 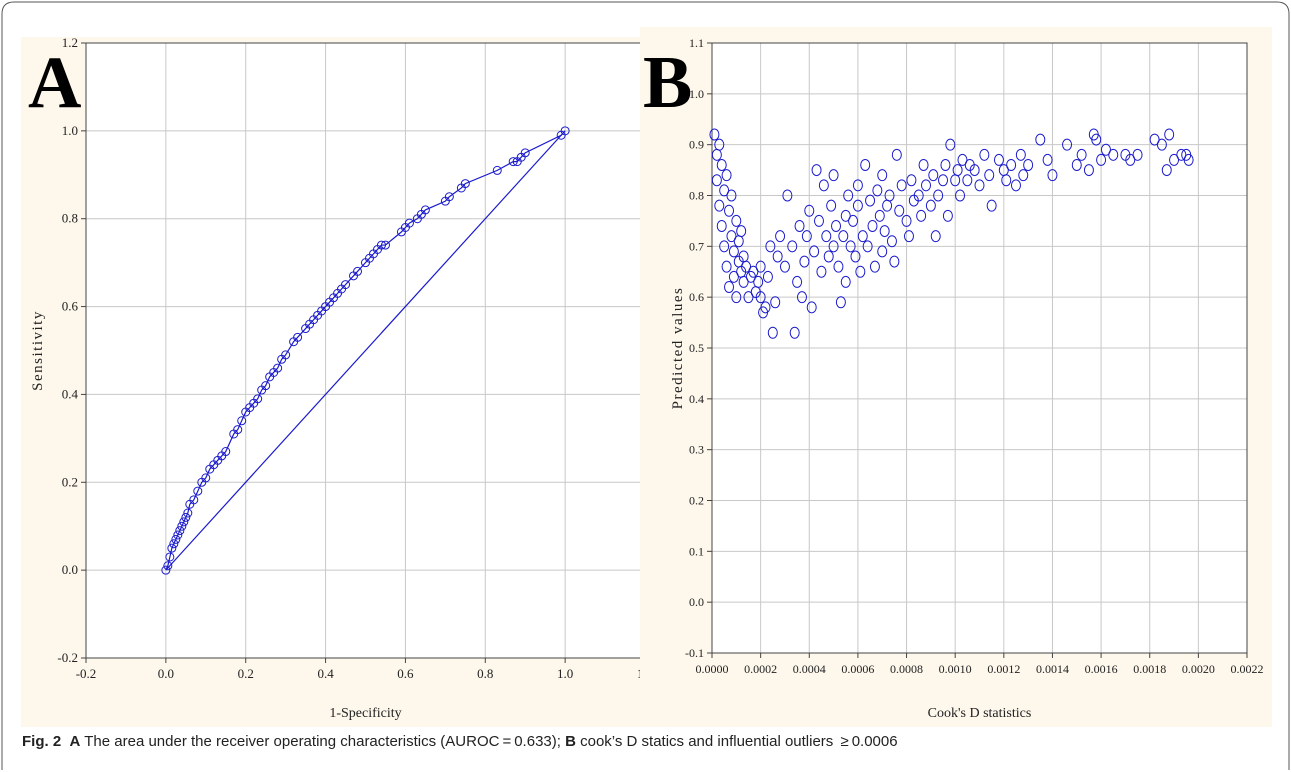 What do you see at coordinates (70, 306) in the screenshot?
I see `panel-a-y-tick-label: 0.6` at bounding box center [70, 306].